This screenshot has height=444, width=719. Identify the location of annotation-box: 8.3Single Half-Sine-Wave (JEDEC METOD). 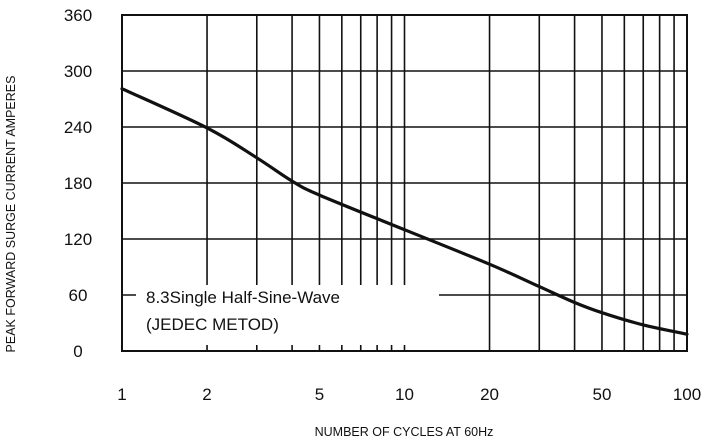
(287, 315).